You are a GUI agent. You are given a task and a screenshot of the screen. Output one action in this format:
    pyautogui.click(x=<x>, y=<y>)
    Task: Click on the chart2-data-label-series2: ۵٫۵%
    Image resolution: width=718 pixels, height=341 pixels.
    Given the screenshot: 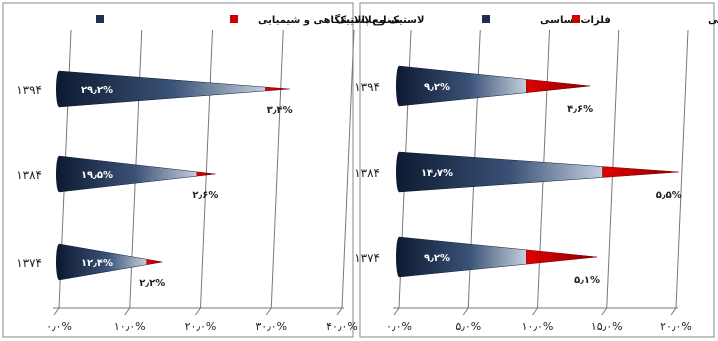 What is the action you would take?
    pyautogui.click(x=669, y=195)
    